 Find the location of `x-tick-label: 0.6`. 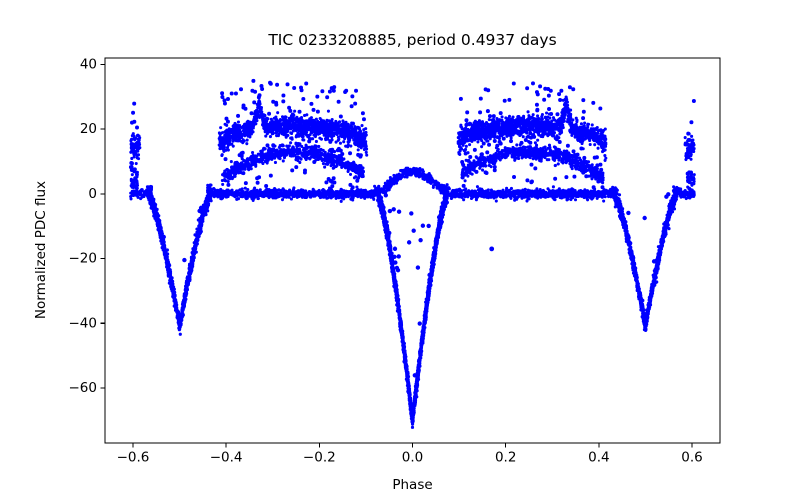

x-tick-label: 0.6 is located at coordinates (691, 458).